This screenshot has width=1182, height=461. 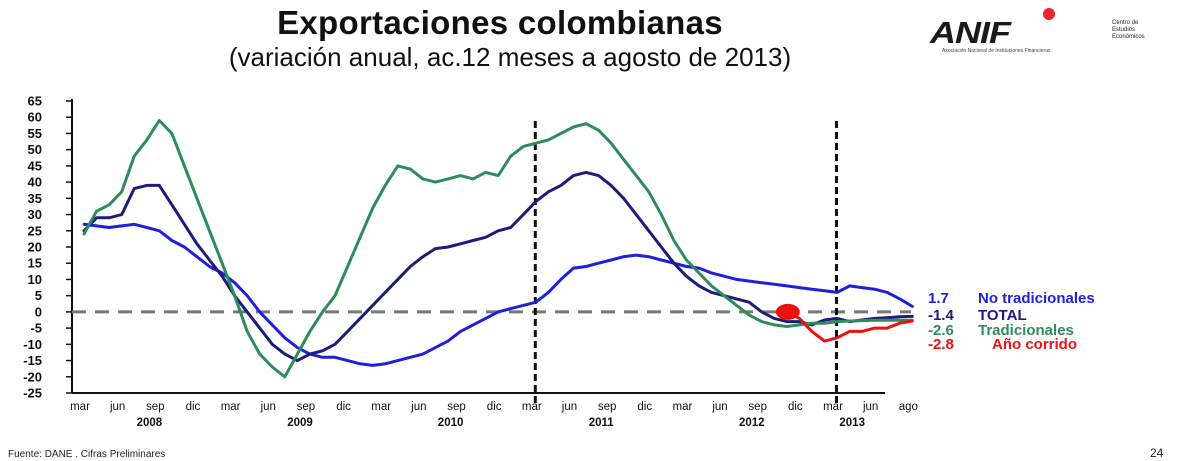 I want to click on y-tick-label: 45, so click(x=35, y=165).